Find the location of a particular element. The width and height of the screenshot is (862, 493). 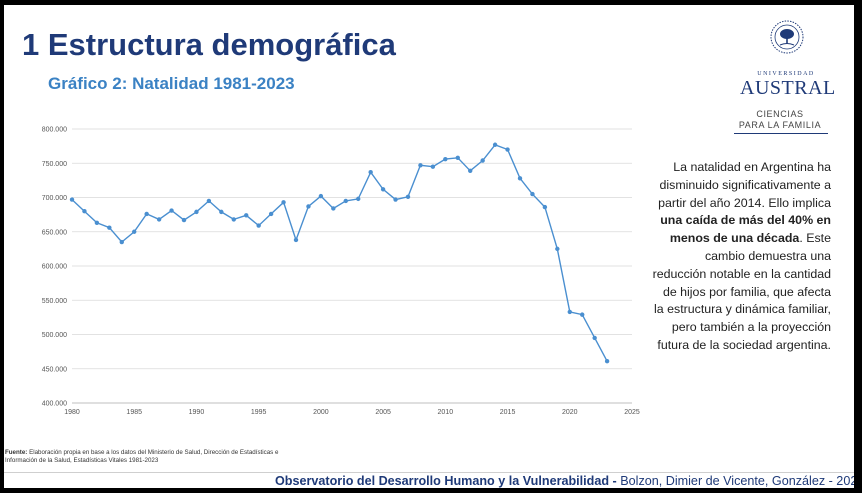

logo-name: AUSTRAL is located at coordinates (788, 88).